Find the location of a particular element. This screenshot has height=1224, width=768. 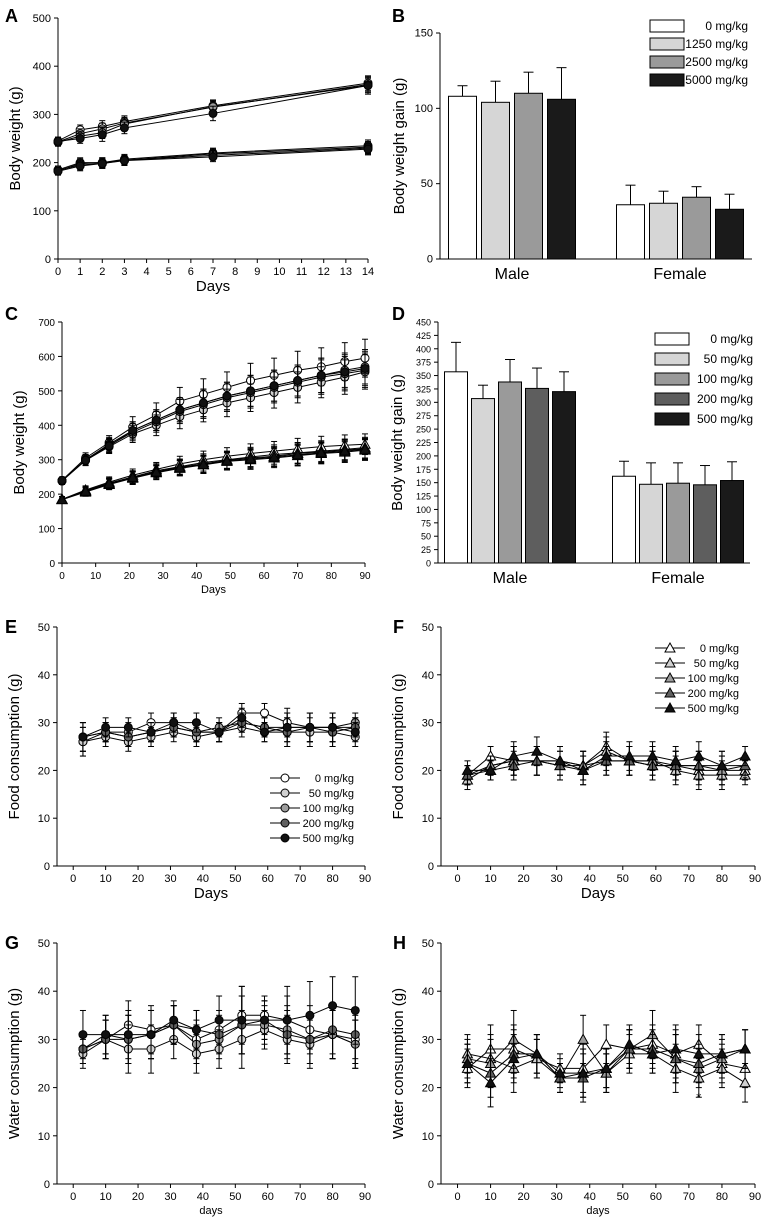

y-tick-label: 125 is located at coordinates (423, 497).